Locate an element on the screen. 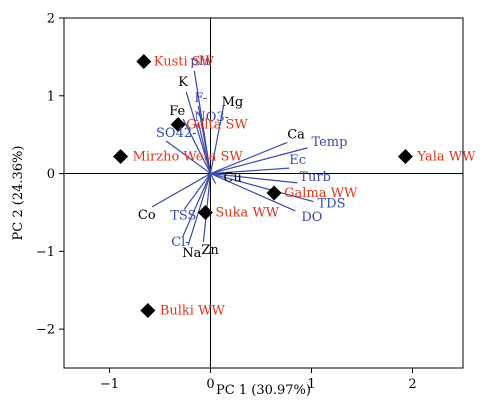 The height and width of the screenshot is (402, 500). loading-vector-no3 is located at coordinates (204, 148).